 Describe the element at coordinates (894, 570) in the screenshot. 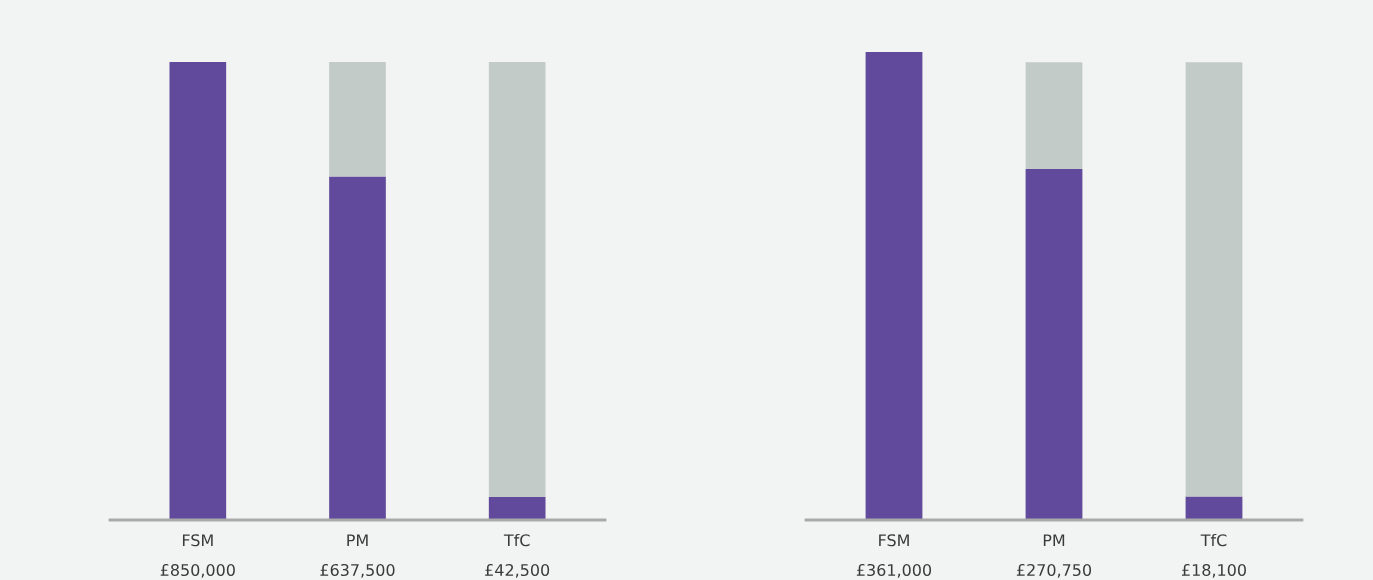

I see `data-label: £361,000` at that location.